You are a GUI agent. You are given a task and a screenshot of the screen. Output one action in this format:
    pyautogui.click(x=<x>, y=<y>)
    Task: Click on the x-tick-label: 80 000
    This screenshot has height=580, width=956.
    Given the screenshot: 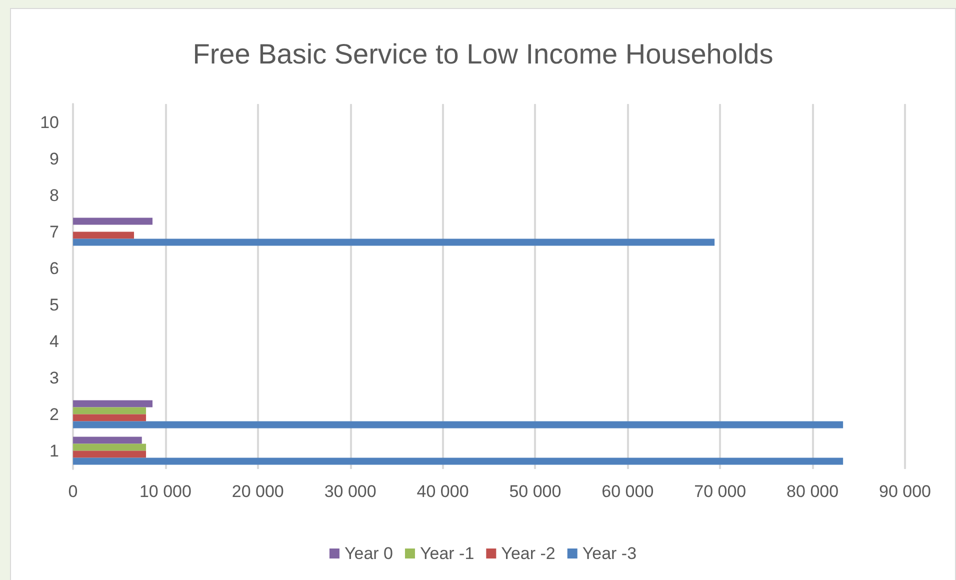 What is the action you would take?
    pyautogui.click(x=812, y=491)
    